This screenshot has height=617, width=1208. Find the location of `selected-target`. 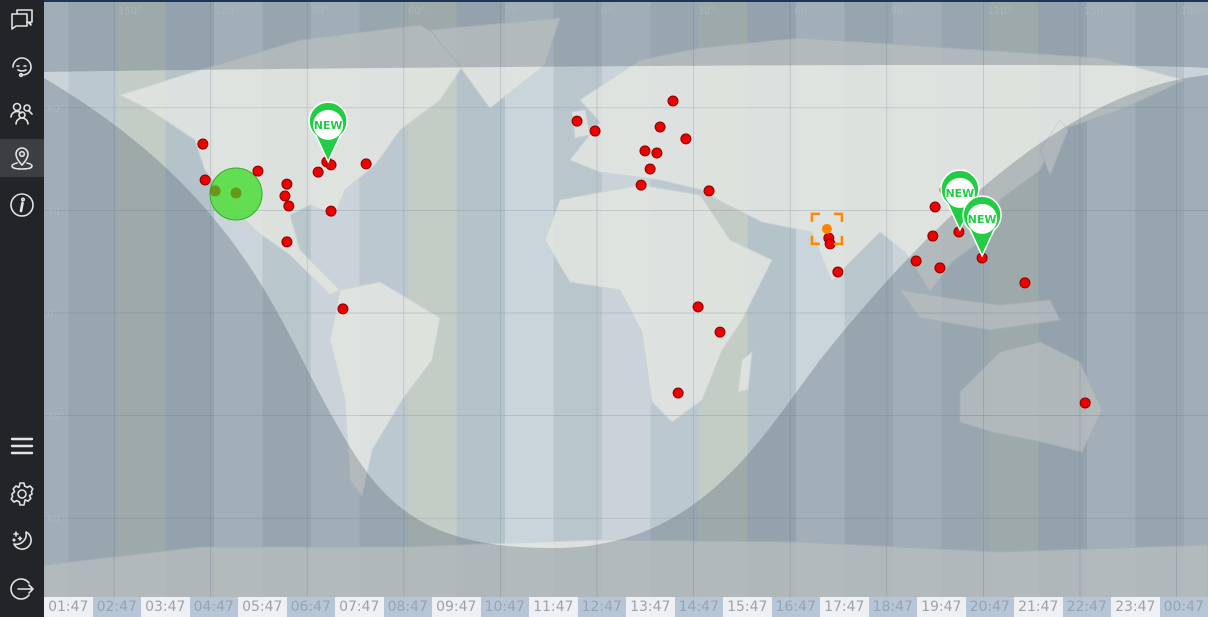

selected-target is located at coordinates (827, 229).